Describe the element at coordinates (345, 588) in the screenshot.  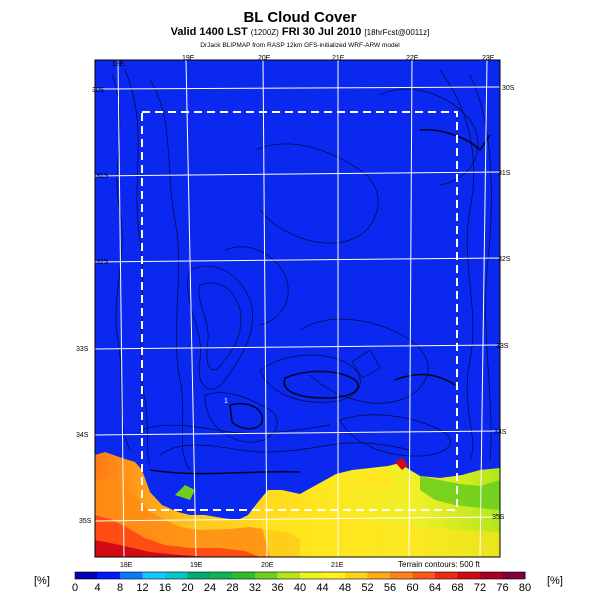
I see `colorbar-label: 48` at that location.